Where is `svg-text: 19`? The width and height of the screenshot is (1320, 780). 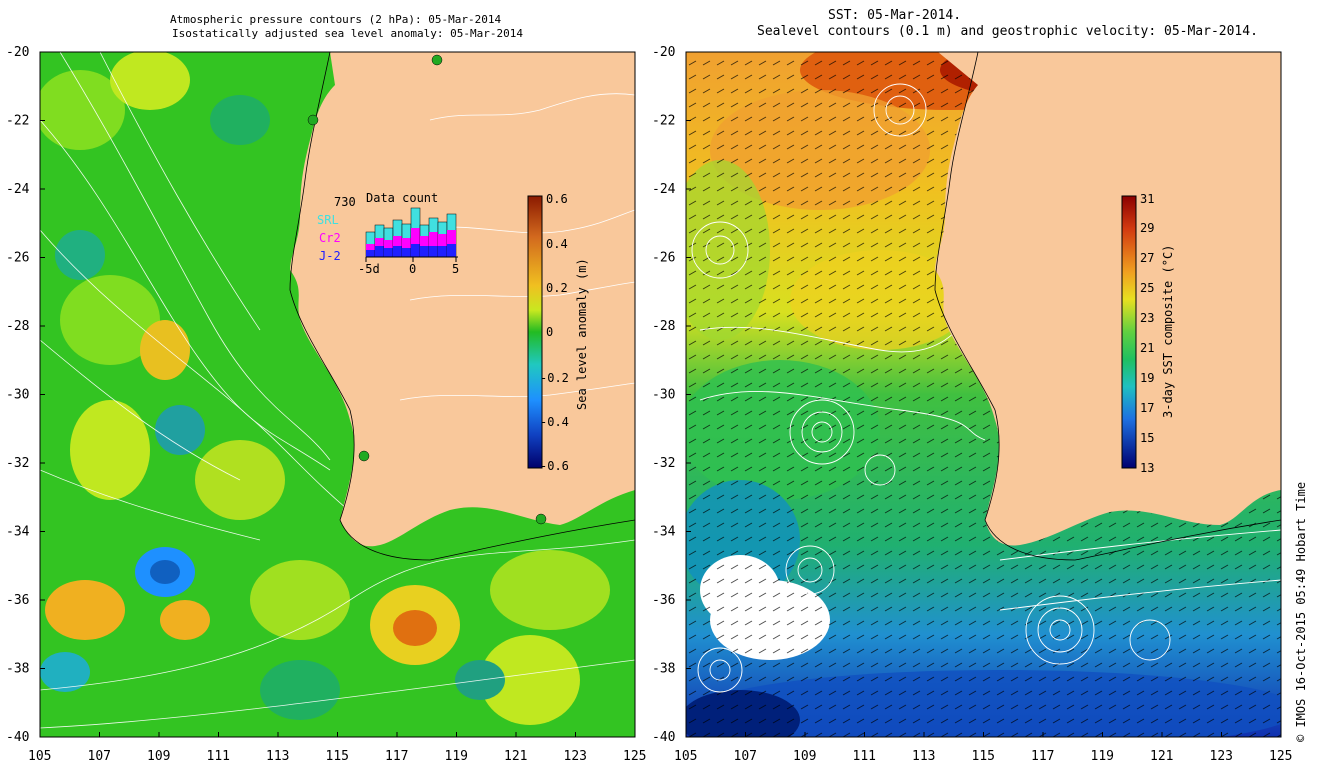
svg-text: 19 is located at coordinates (1147, 378).